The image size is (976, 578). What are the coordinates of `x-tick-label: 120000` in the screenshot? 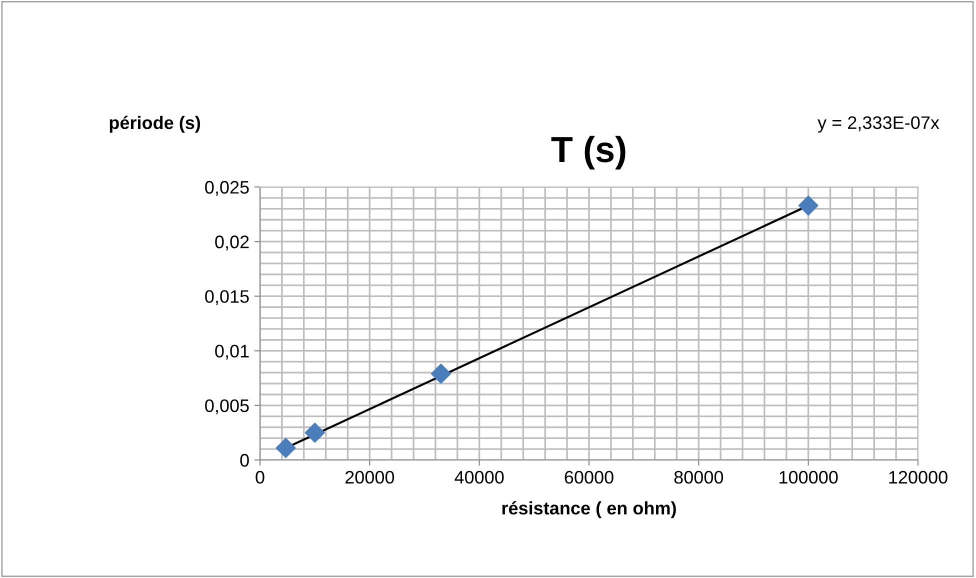 It's located at (918, 477).